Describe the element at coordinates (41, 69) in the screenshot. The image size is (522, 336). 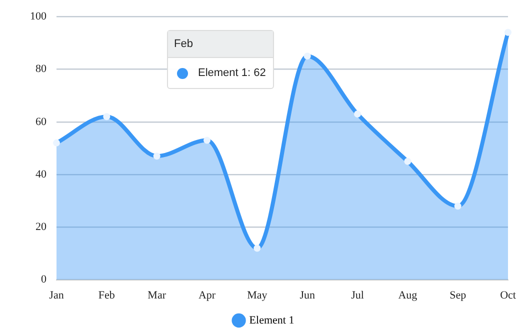
I see `y-tick-label: 80` at that location.